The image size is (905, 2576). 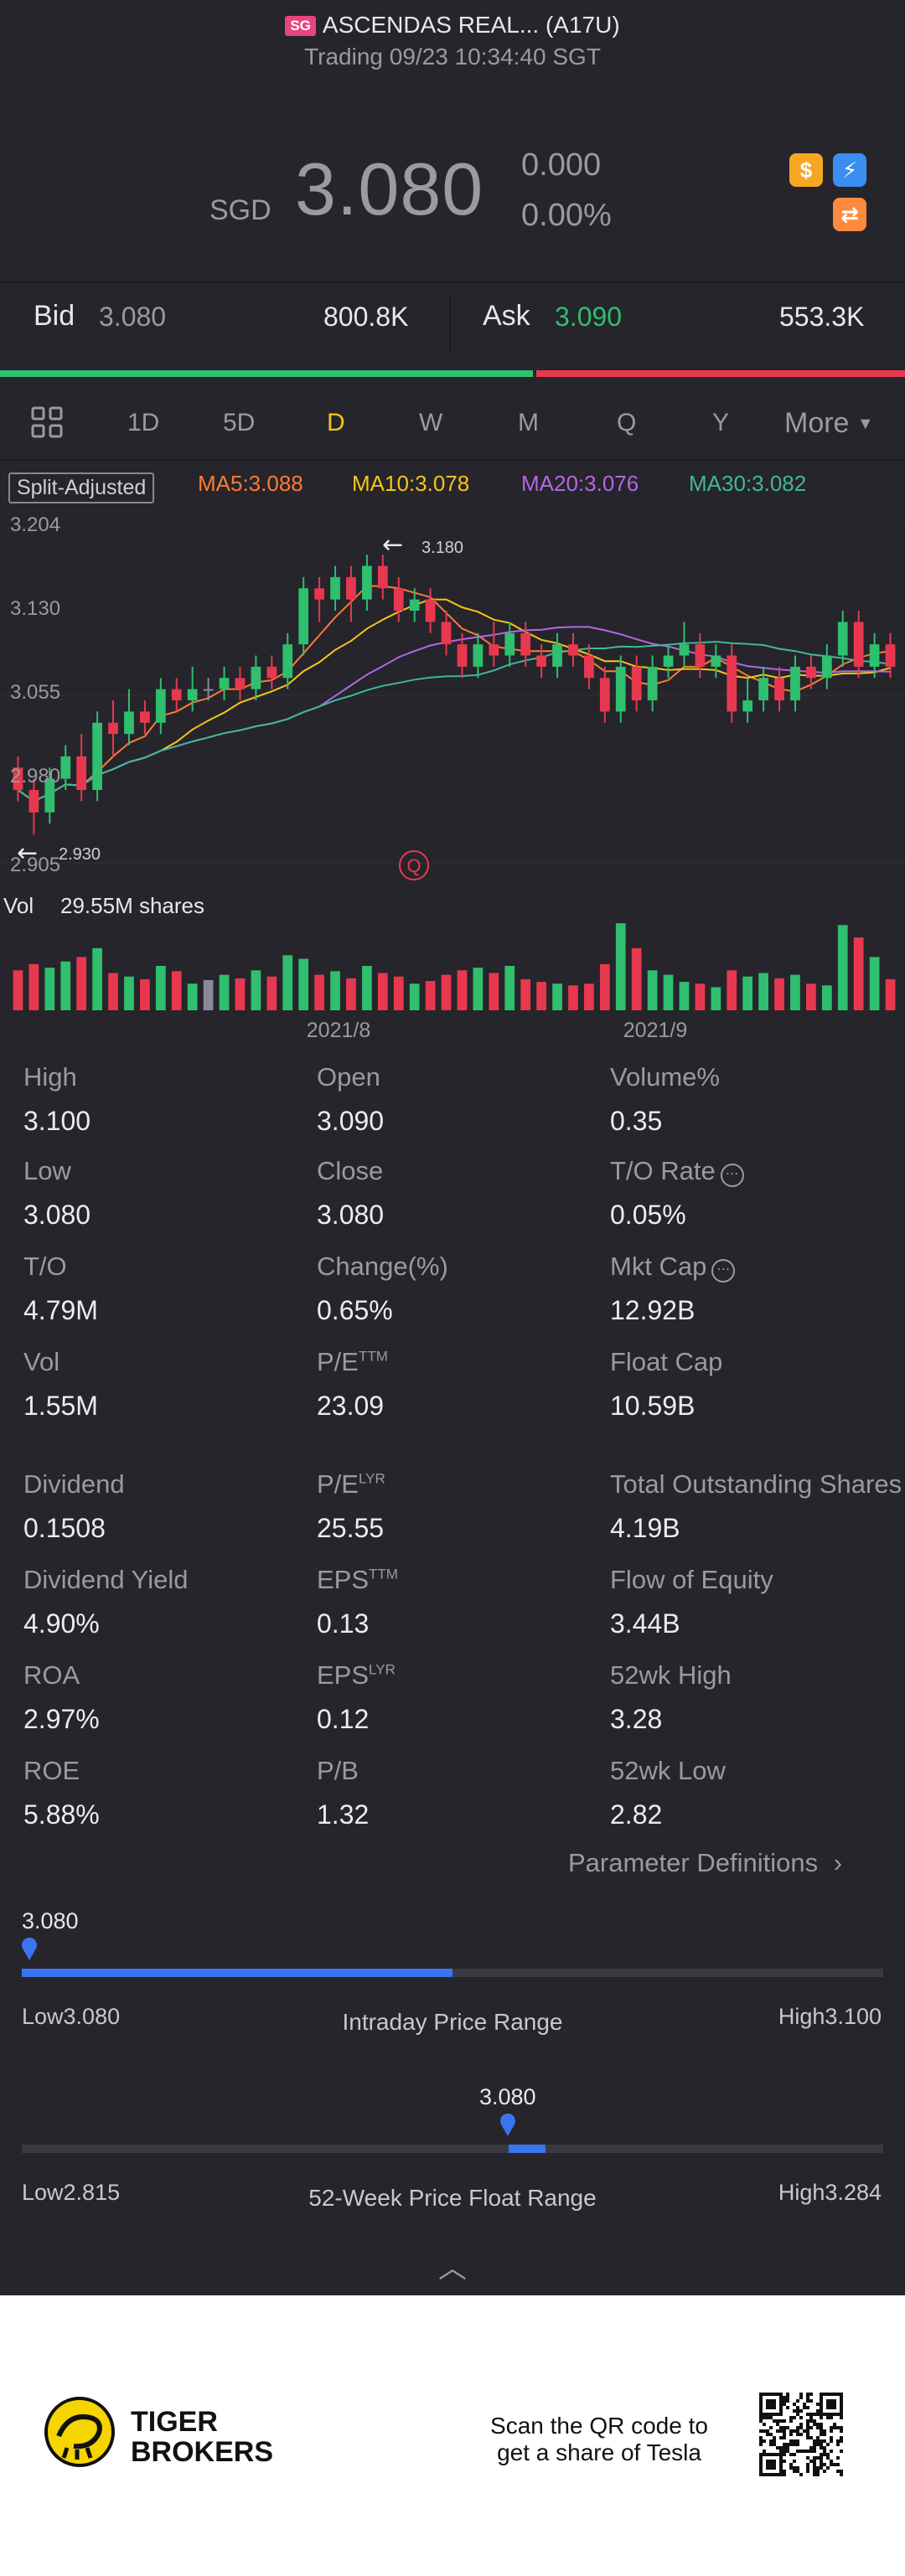 I want to click on stat-value: 3.080, so click(x=57, y=1215).